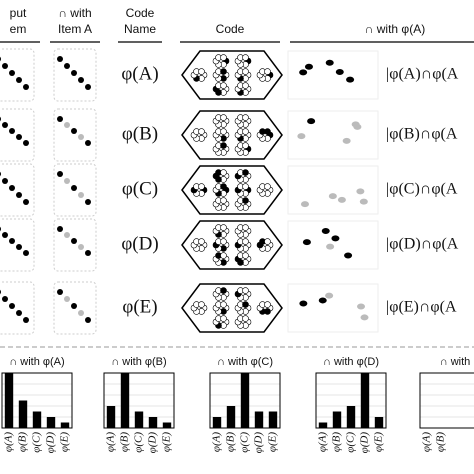  Describe the element at coordinates (422, 74) in the screenshot. I see `overlap-text: |φ(A)∩φ(A` at that location.